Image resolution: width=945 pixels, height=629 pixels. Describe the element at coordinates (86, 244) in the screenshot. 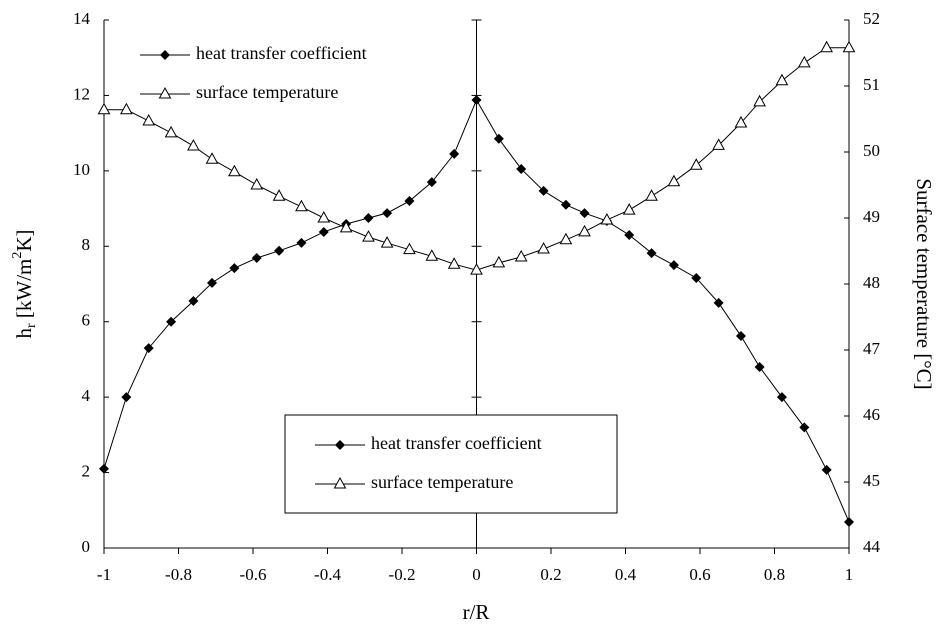

I see `y-tick-label: 8` at that location.